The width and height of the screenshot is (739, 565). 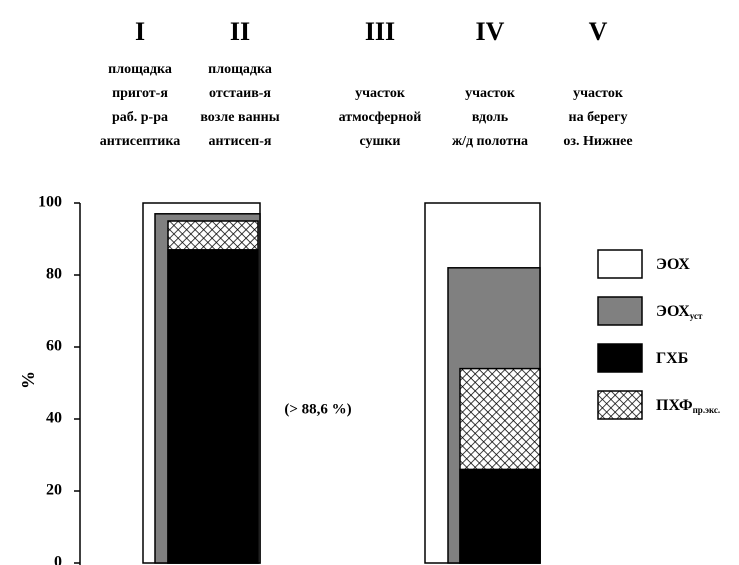 I want to click on legend-name: ГХБ, so click(x=672, y=358).